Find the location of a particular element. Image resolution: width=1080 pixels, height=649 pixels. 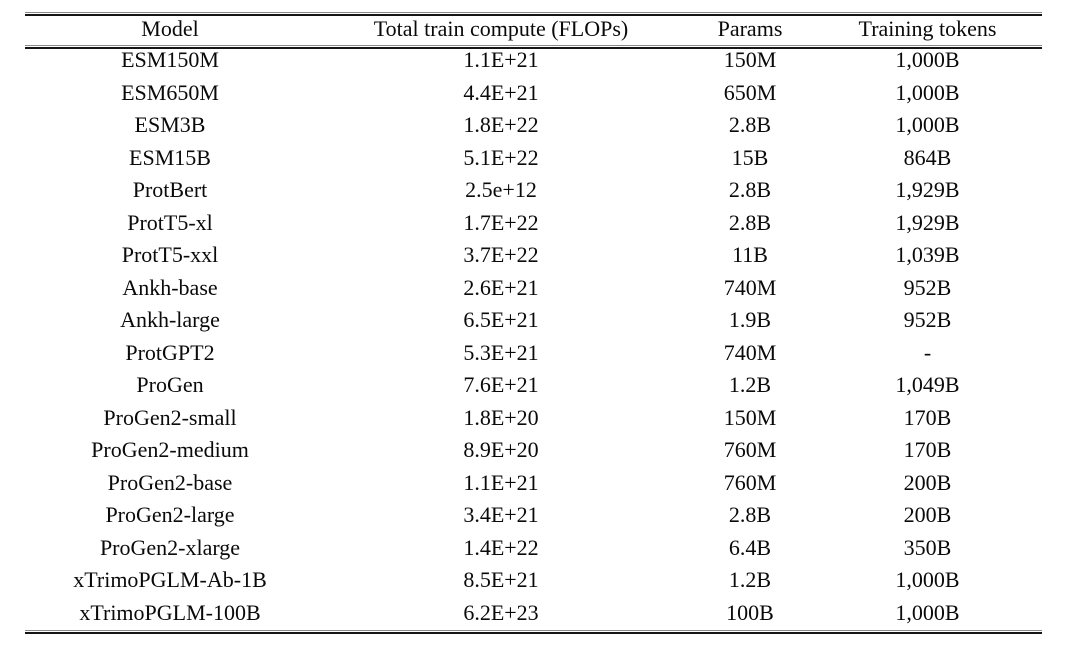

table-row: ESM15B 5.1E+22 15B 864B is located at coordinates (533, 158).